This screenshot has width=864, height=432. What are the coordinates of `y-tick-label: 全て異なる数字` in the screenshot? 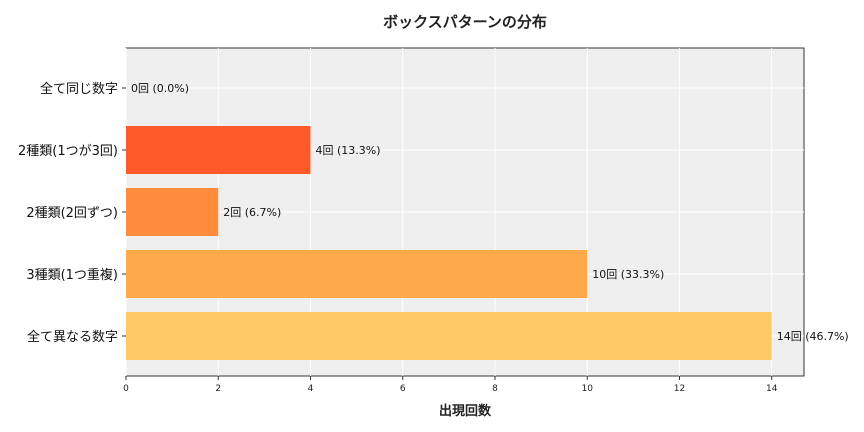 It's located at (72, 337).